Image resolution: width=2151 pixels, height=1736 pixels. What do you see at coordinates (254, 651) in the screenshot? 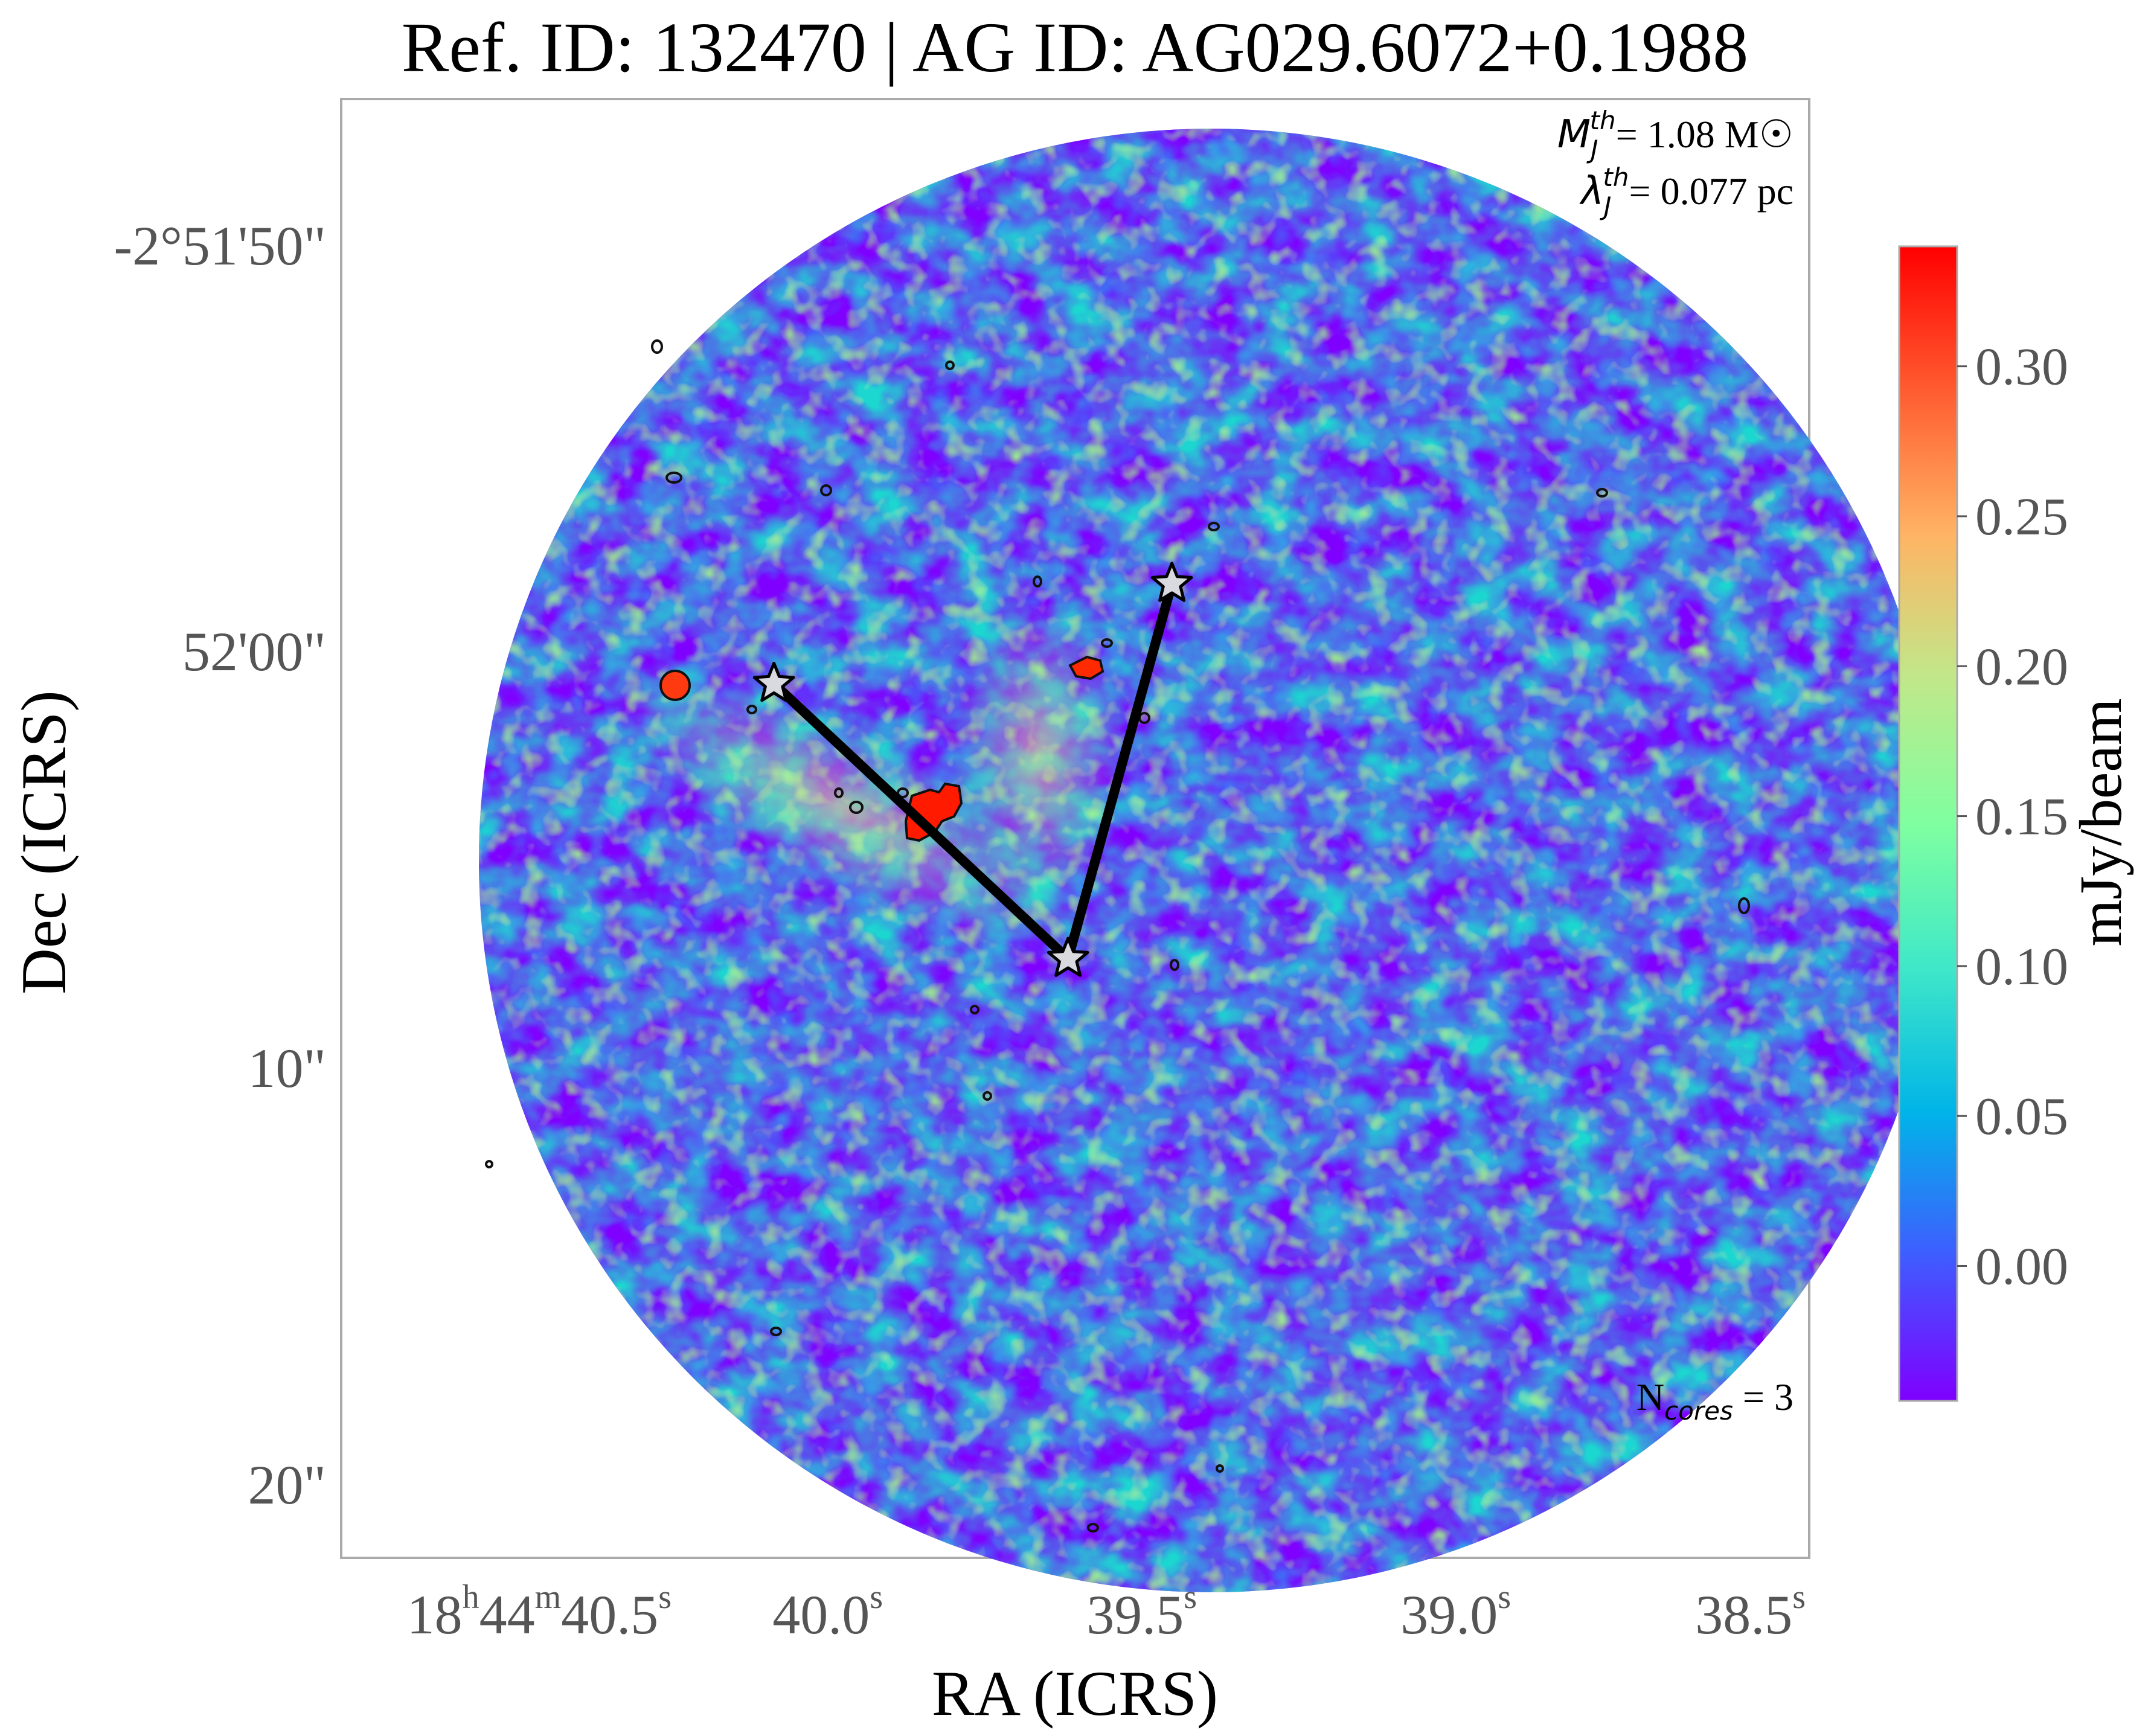
I see `y-tick-label: 52'00"` at bounding box center [254, 651].